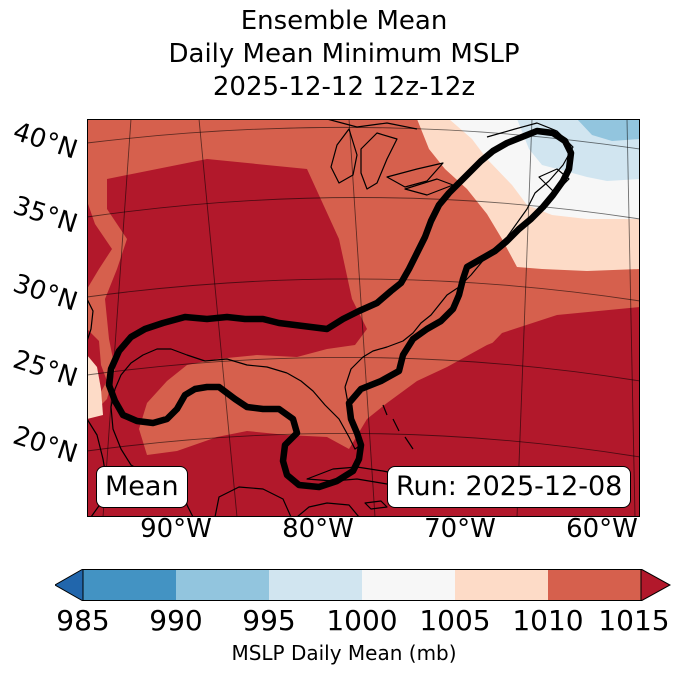  I want to click on title-line-1: Ensemble Mean, so click(344, 21).